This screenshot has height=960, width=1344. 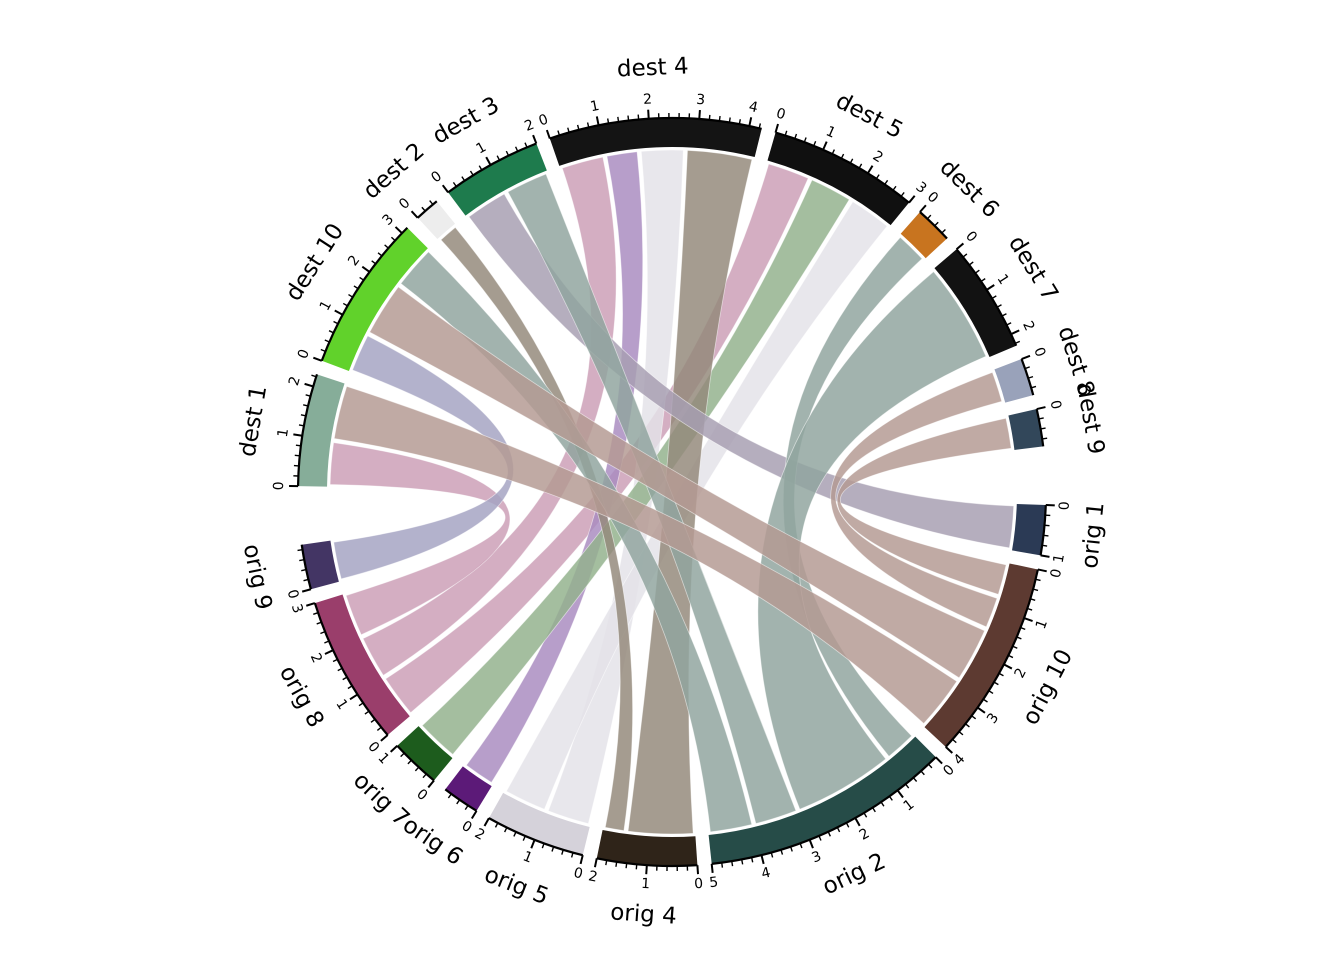 What do you see at coordinates (643, 914) in the screenshot?
I see `sector-label-orig4: orig 4` at bounding box center [643, 914].